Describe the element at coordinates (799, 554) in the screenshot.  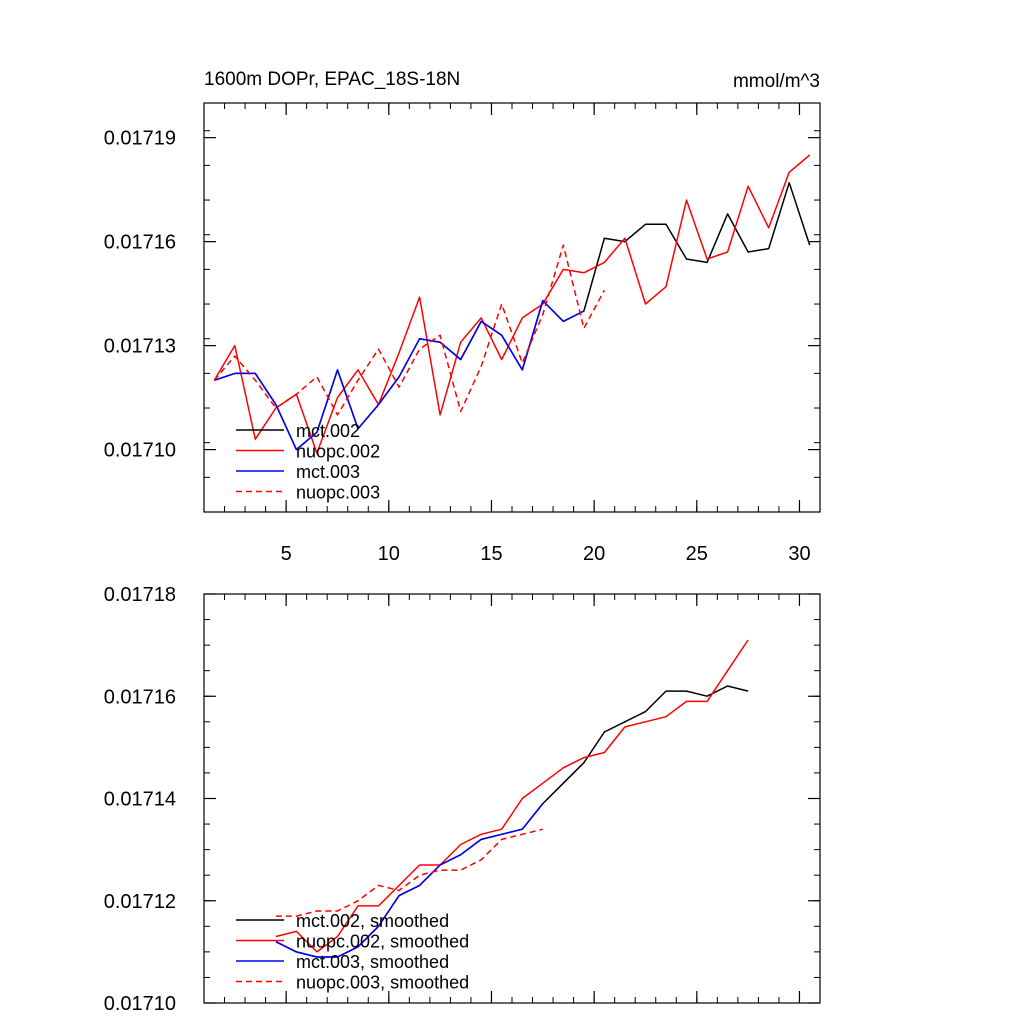
I see `x-tick-label: 30` at that location.